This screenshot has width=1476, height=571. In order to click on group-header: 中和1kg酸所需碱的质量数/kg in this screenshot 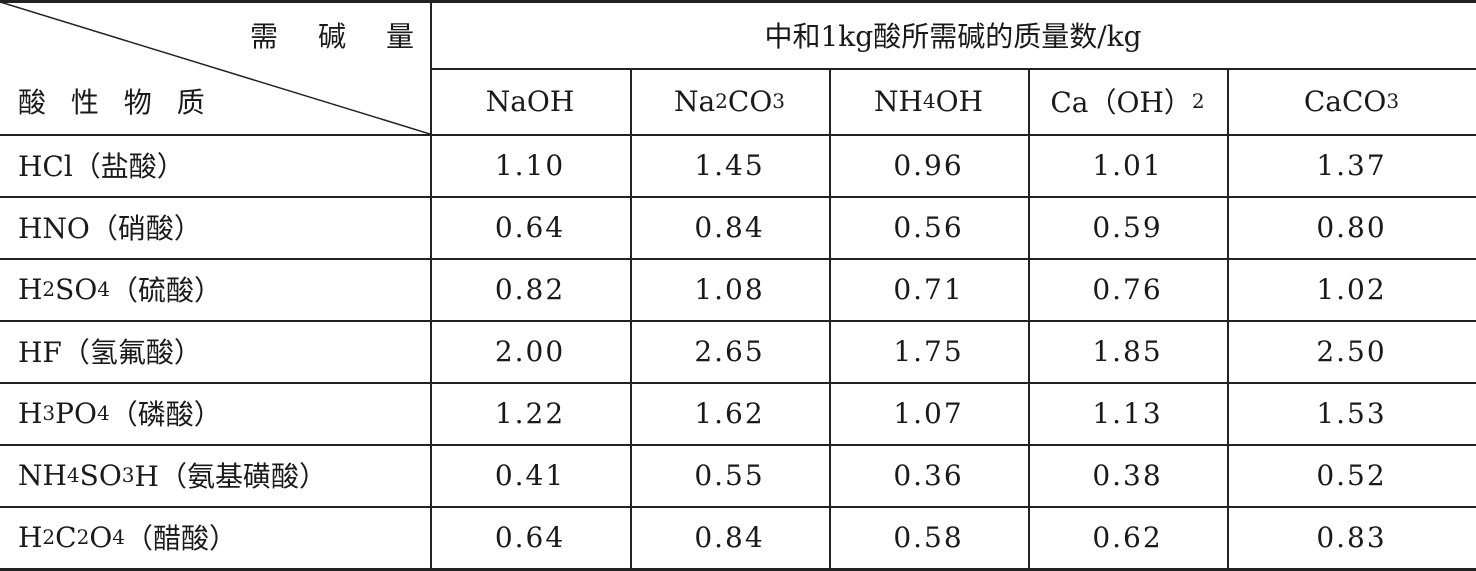, I will do `click(953, 36)`.